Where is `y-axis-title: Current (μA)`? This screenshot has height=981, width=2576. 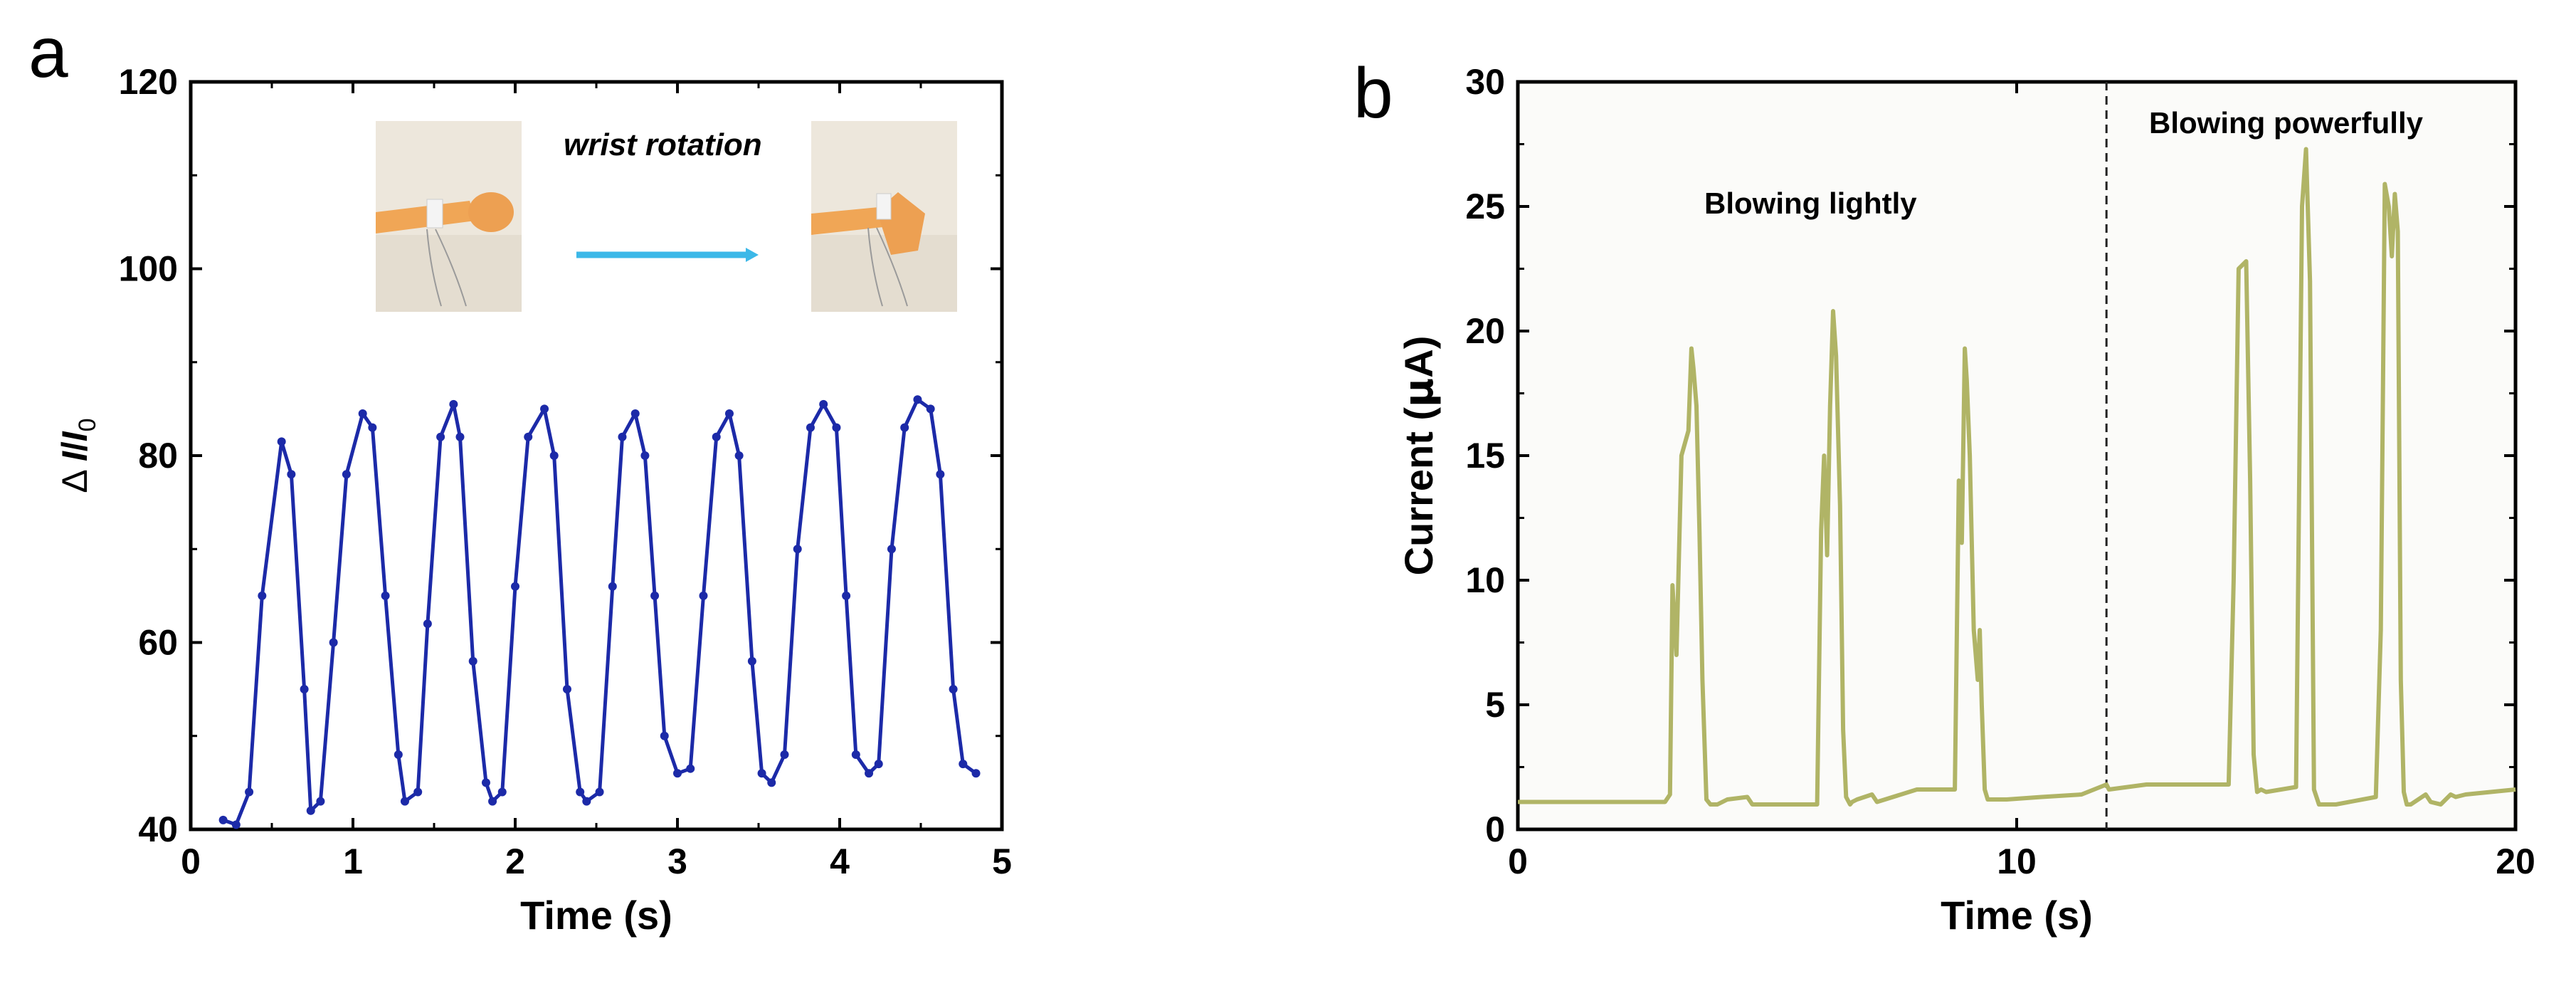
y-axis-title: Current (μA) is located at coordinates (1419, 456).